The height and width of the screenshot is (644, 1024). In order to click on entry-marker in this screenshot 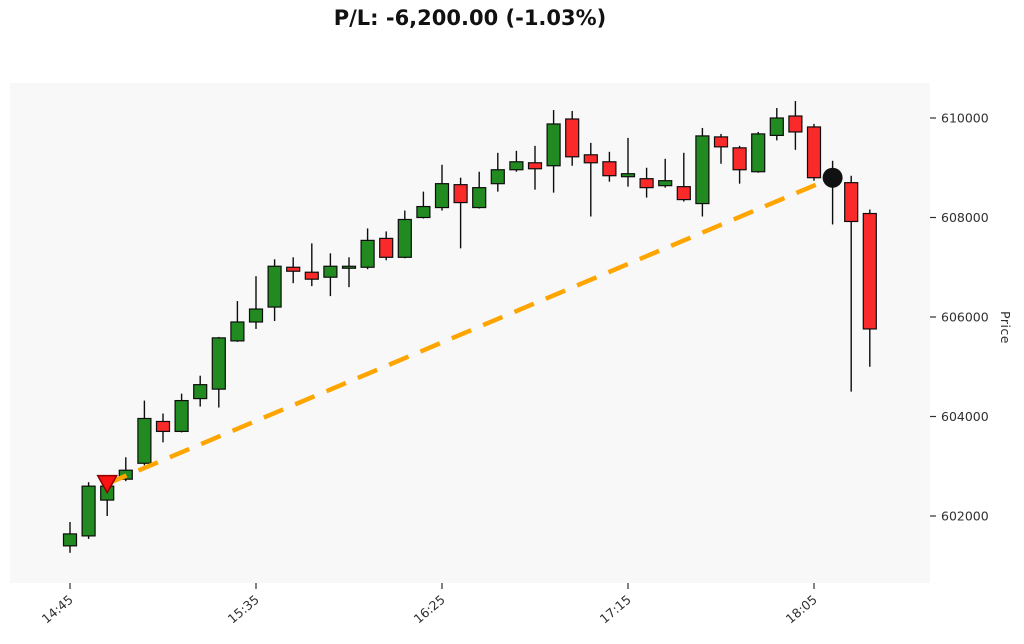, I will do `click(107, 484)`.